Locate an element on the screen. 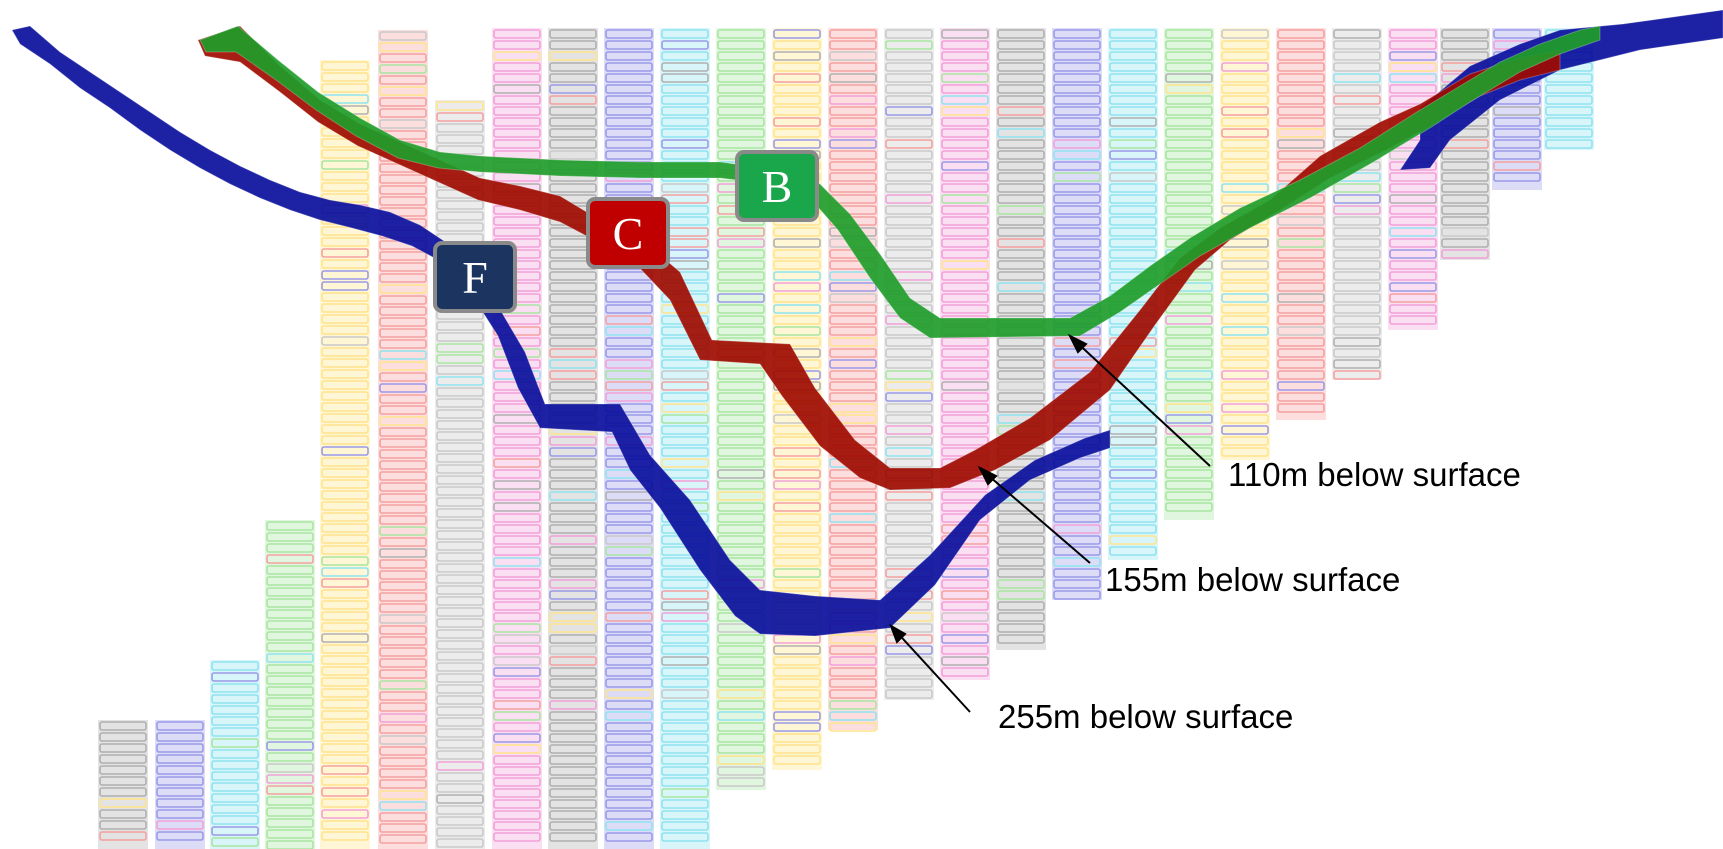 This screenshot has height=849, width=1723. arrow-155m-head is located at coordinates (987, 475).